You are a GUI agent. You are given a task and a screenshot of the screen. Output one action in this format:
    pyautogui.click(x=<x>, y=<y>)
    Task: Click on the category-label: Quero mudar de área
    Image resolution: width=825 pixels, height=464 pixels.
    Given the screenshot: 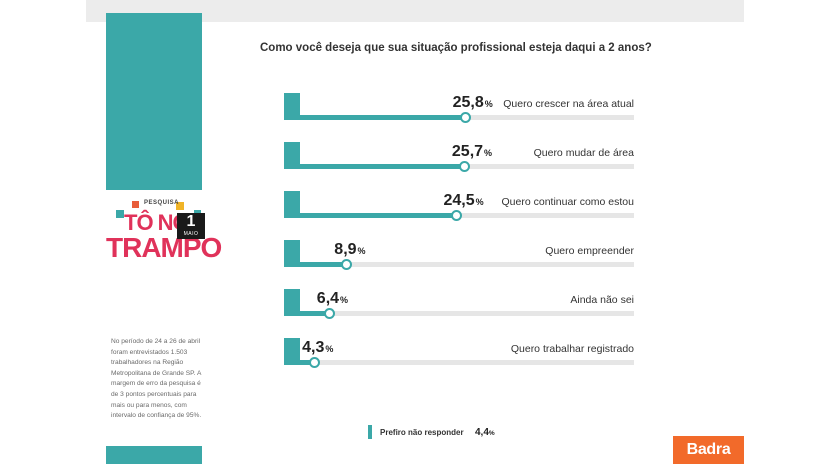 What is the action you would take?
    pyautogui.click(x=583, y=153)
    